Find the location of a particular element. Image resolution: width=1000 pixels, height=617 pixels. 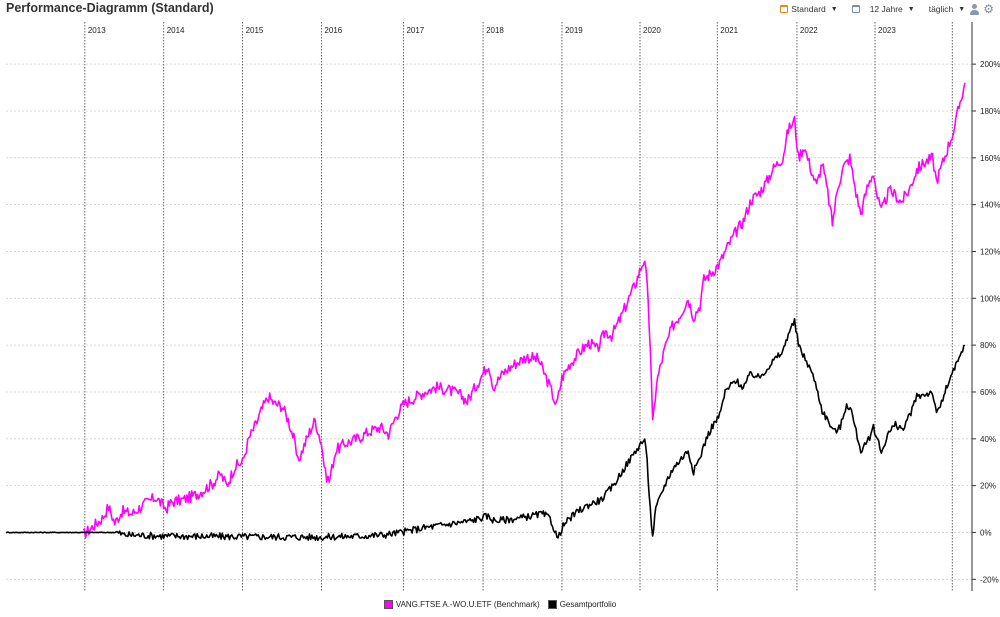

calendar-range-icon is located at coordinates (855, 9).